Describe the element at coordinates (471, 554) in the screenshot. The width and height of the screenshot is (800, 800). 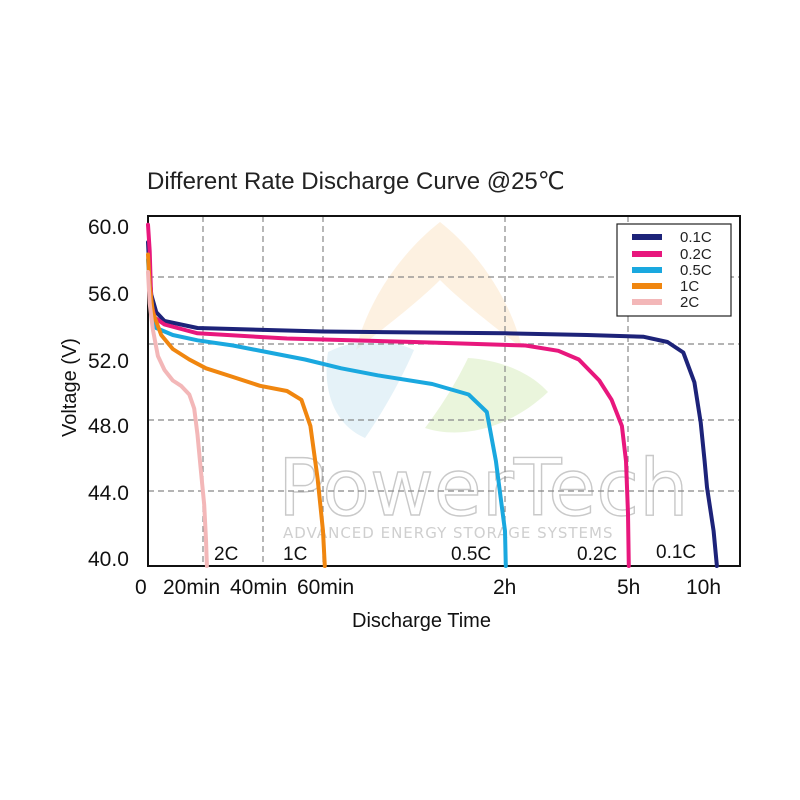
I see `curve-label-0.5C: 0.5C` at that location.